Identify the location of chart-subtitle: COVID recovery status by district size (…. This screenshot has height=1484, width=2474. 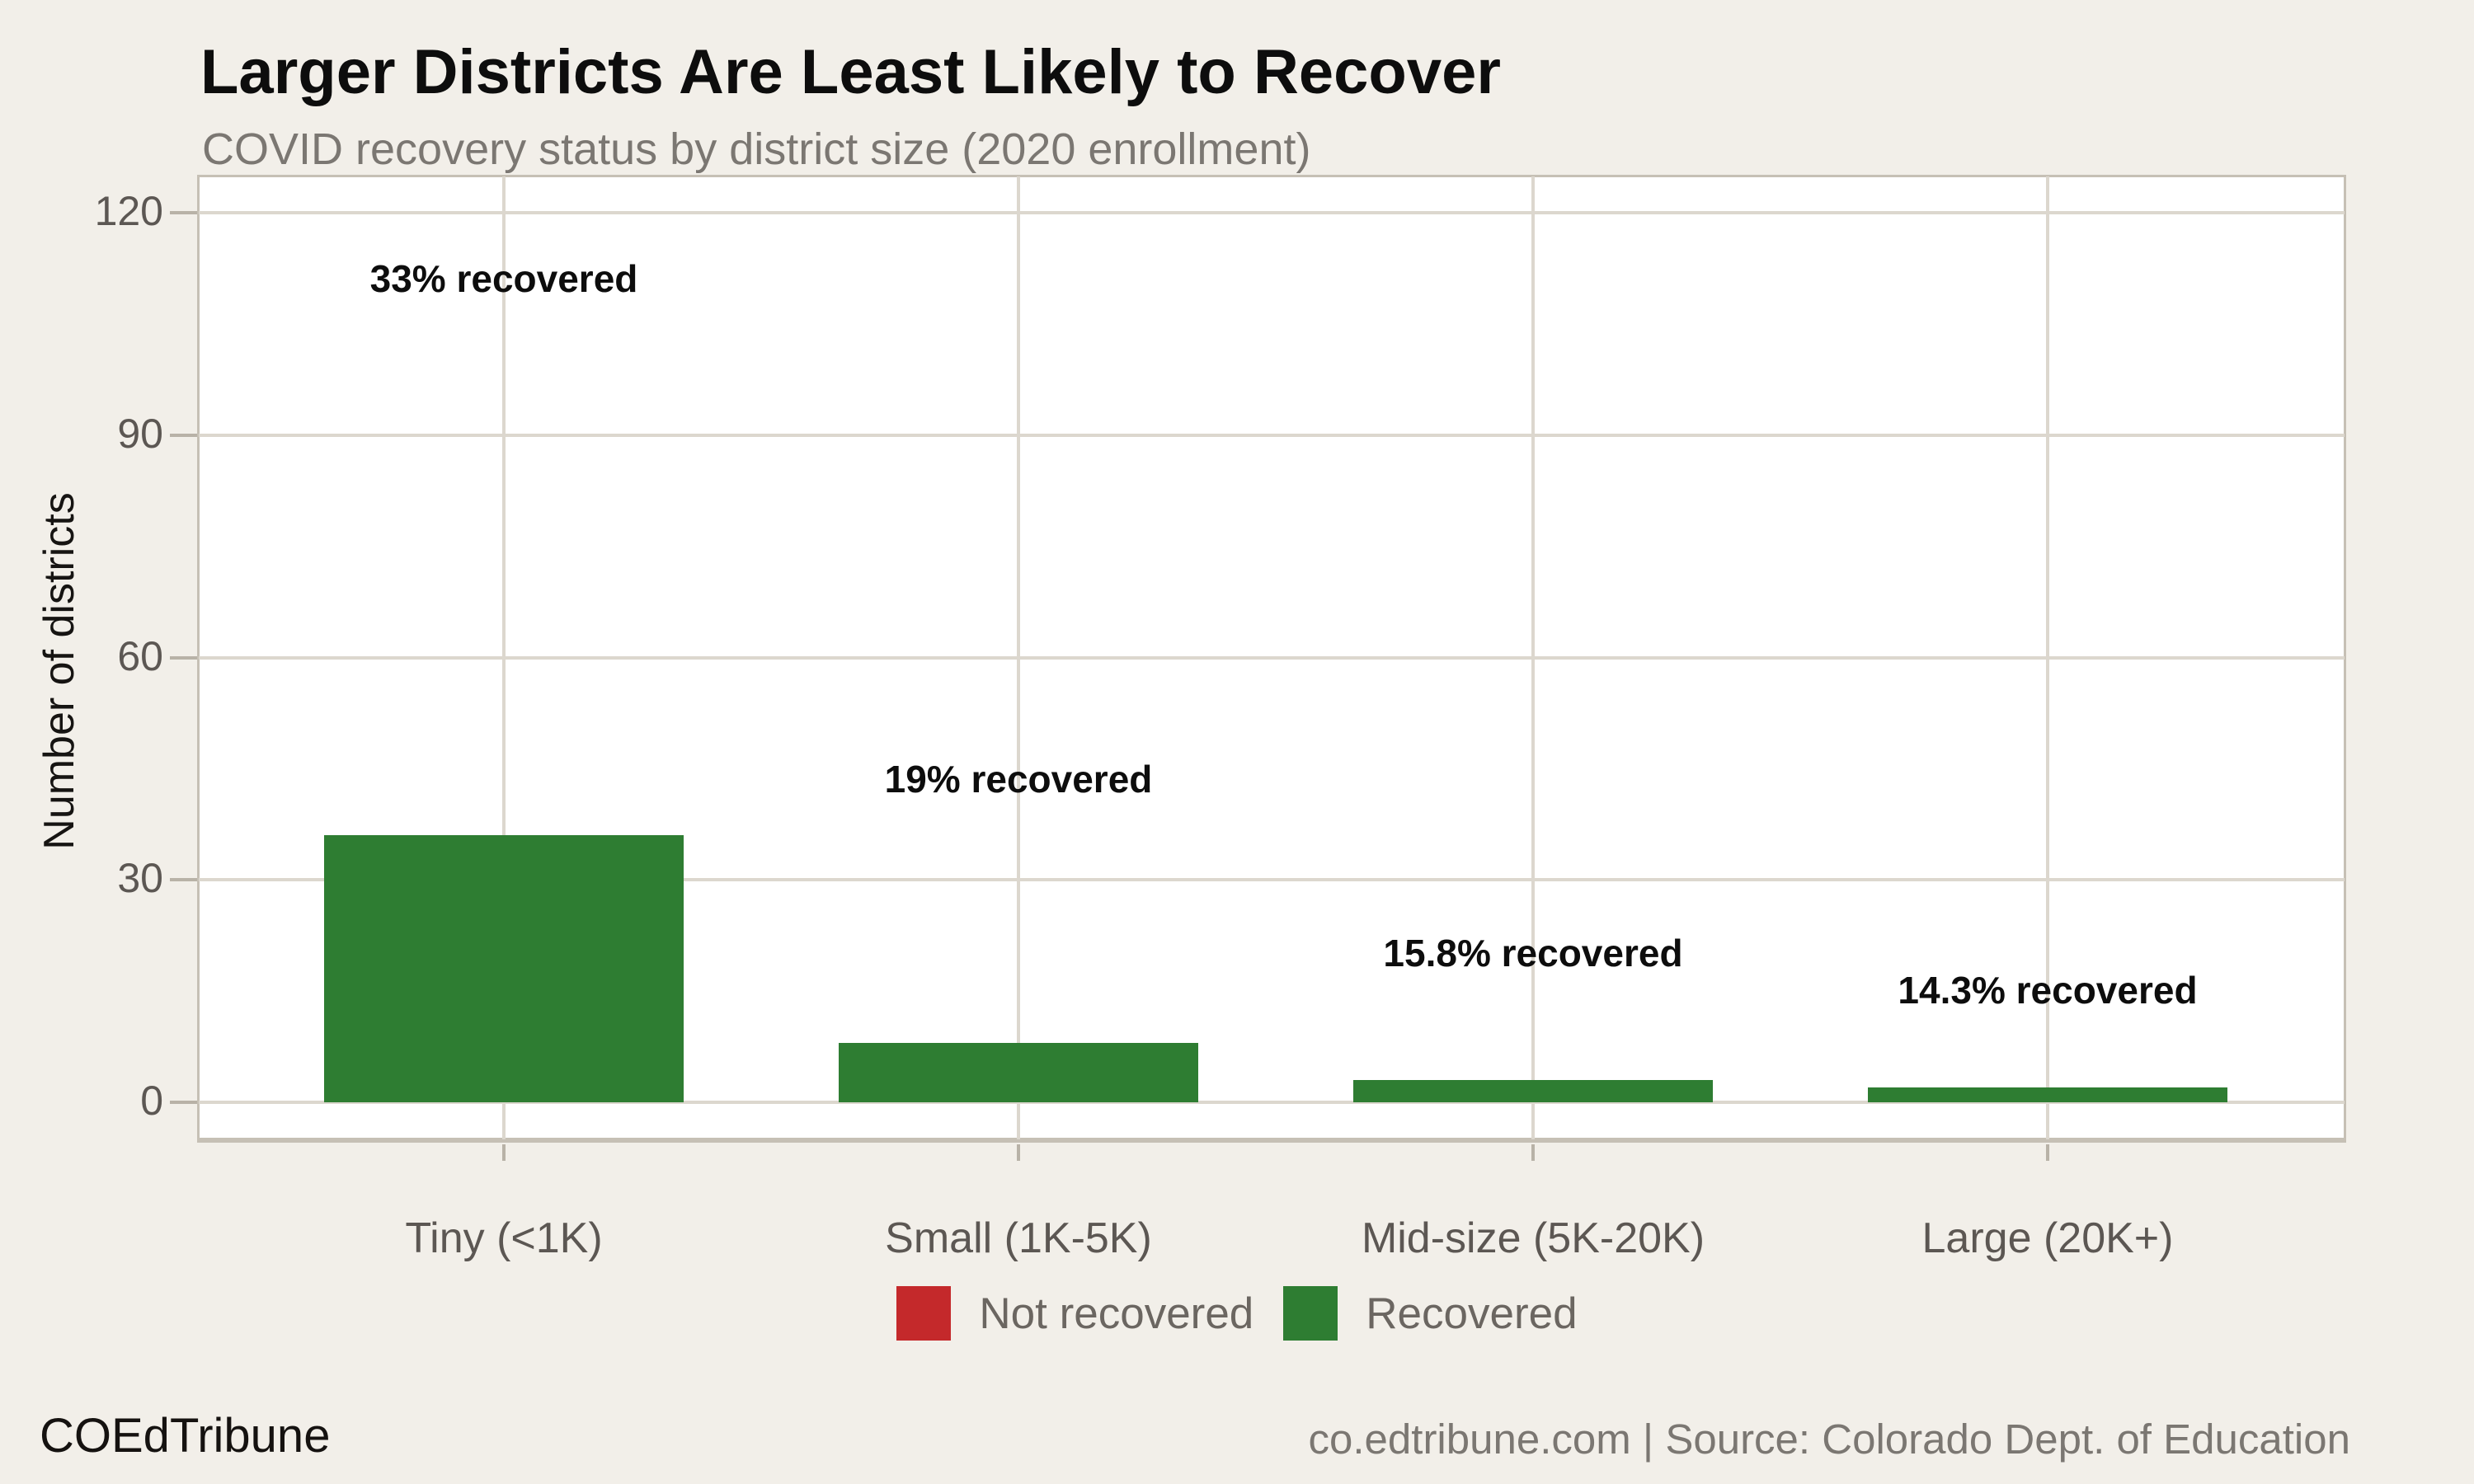
(756, 149).